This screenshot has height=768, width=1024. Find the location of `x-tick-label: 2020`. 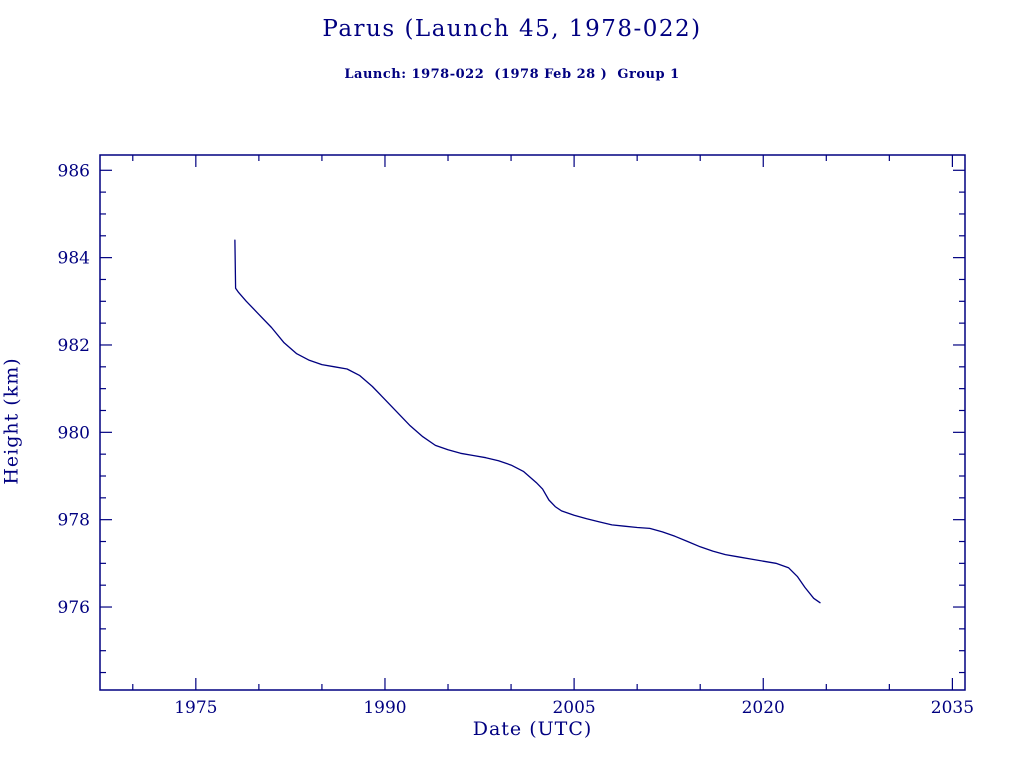

x-tick-label: 2020 is located at coordinates (763, 708).